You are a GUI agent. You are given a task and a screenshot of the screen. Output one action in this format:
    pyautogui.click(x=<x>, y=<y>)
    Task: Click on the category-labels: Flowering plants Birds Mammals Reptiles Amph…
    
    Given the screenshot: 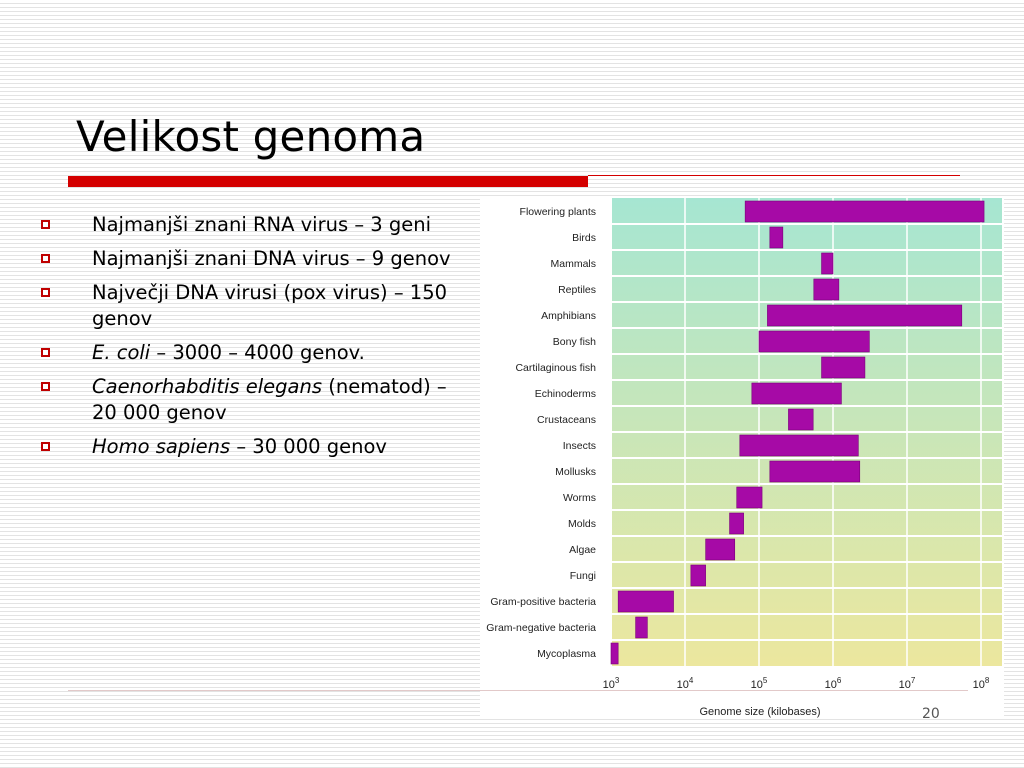 What is the action you would take?
    pyautogui.click(x=541, y=433)
    